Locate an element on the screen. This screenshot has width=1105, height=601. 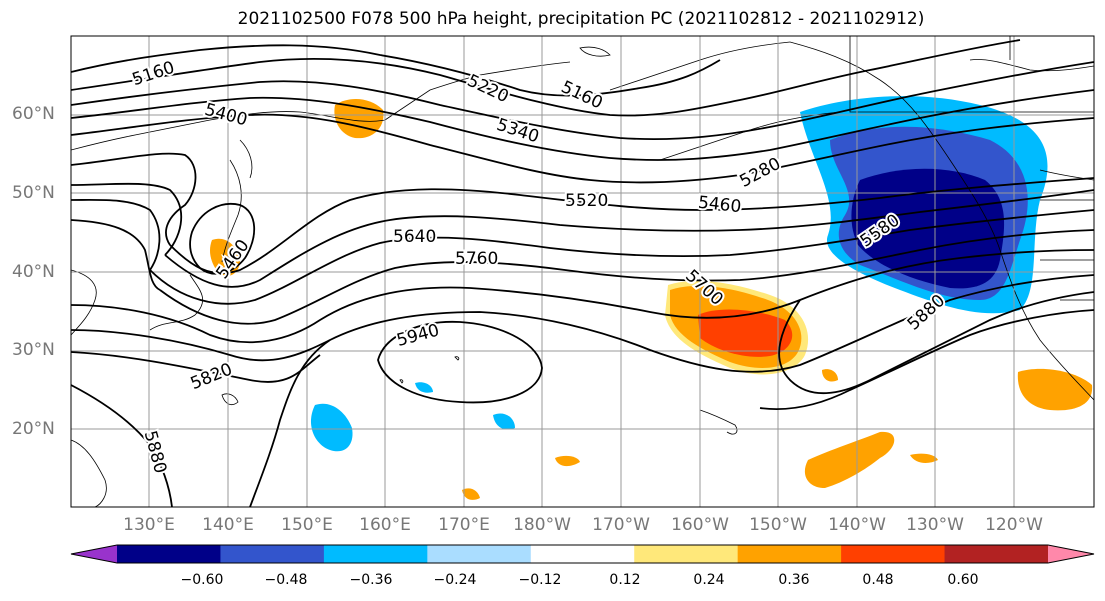
colorbar-tick-label: −0.60 is located at coordinates (202, 580).